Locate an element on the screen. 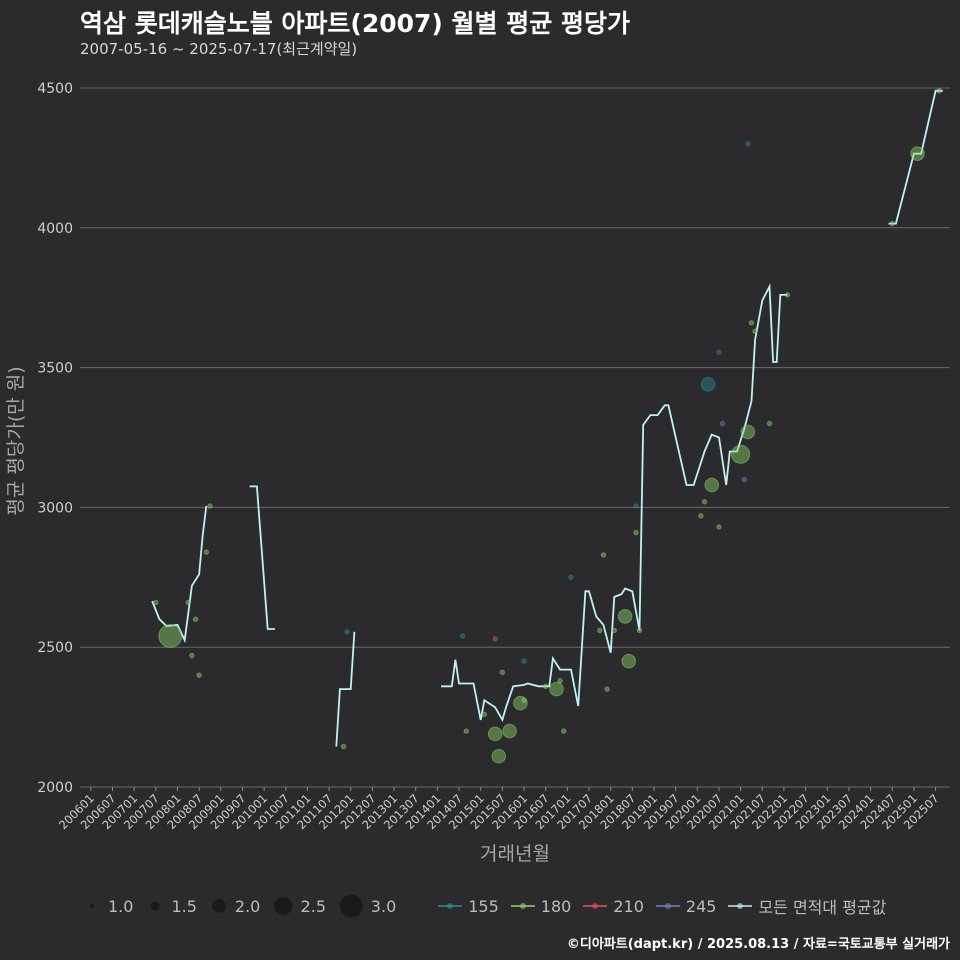 This screenshot has width=960, height=960. color-legend-label: 155 is located at coordinates (483, 906).